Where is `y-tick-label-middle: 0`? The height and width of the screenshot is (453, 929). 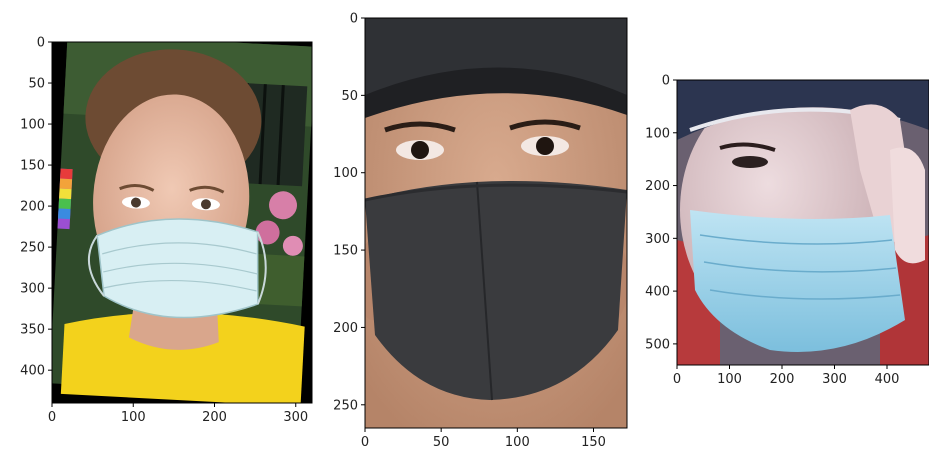 y-tick-label-middle: 0 is located at coordinates (354, 19).